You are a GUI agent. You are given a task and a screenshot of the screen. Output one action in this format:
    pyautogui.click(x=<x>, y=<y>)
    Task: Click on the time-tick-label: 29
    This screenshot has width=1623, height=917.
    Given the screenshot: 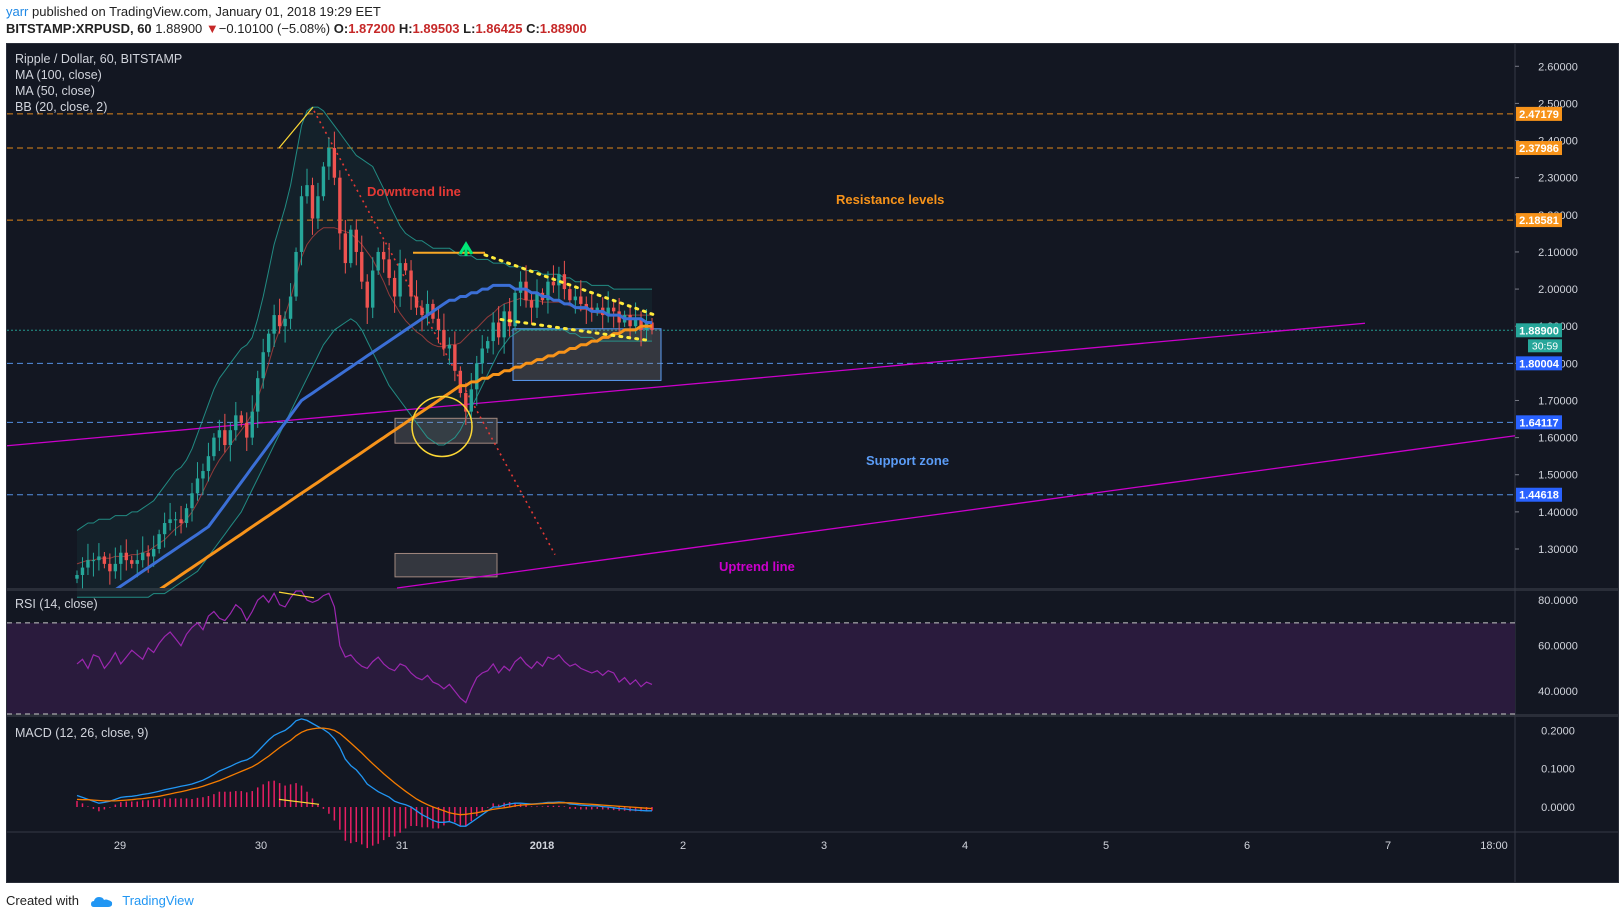 What is the action you would take?
    pyautogui.click(x=120, y=846)
    